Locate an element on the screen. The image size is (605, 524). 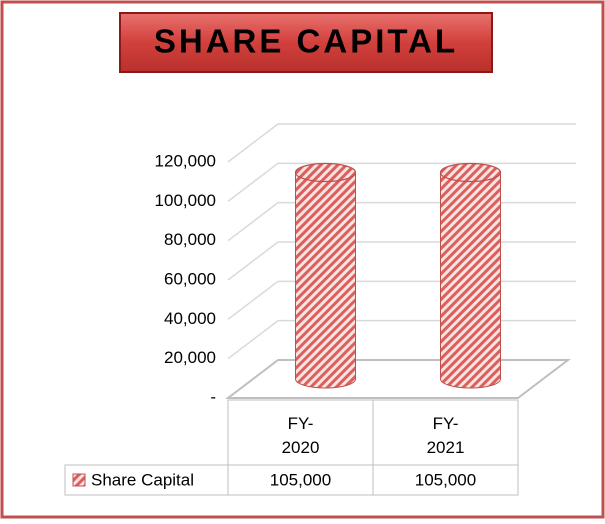
x-tick-label: FY-2021 is located at coordinates (445, 435).